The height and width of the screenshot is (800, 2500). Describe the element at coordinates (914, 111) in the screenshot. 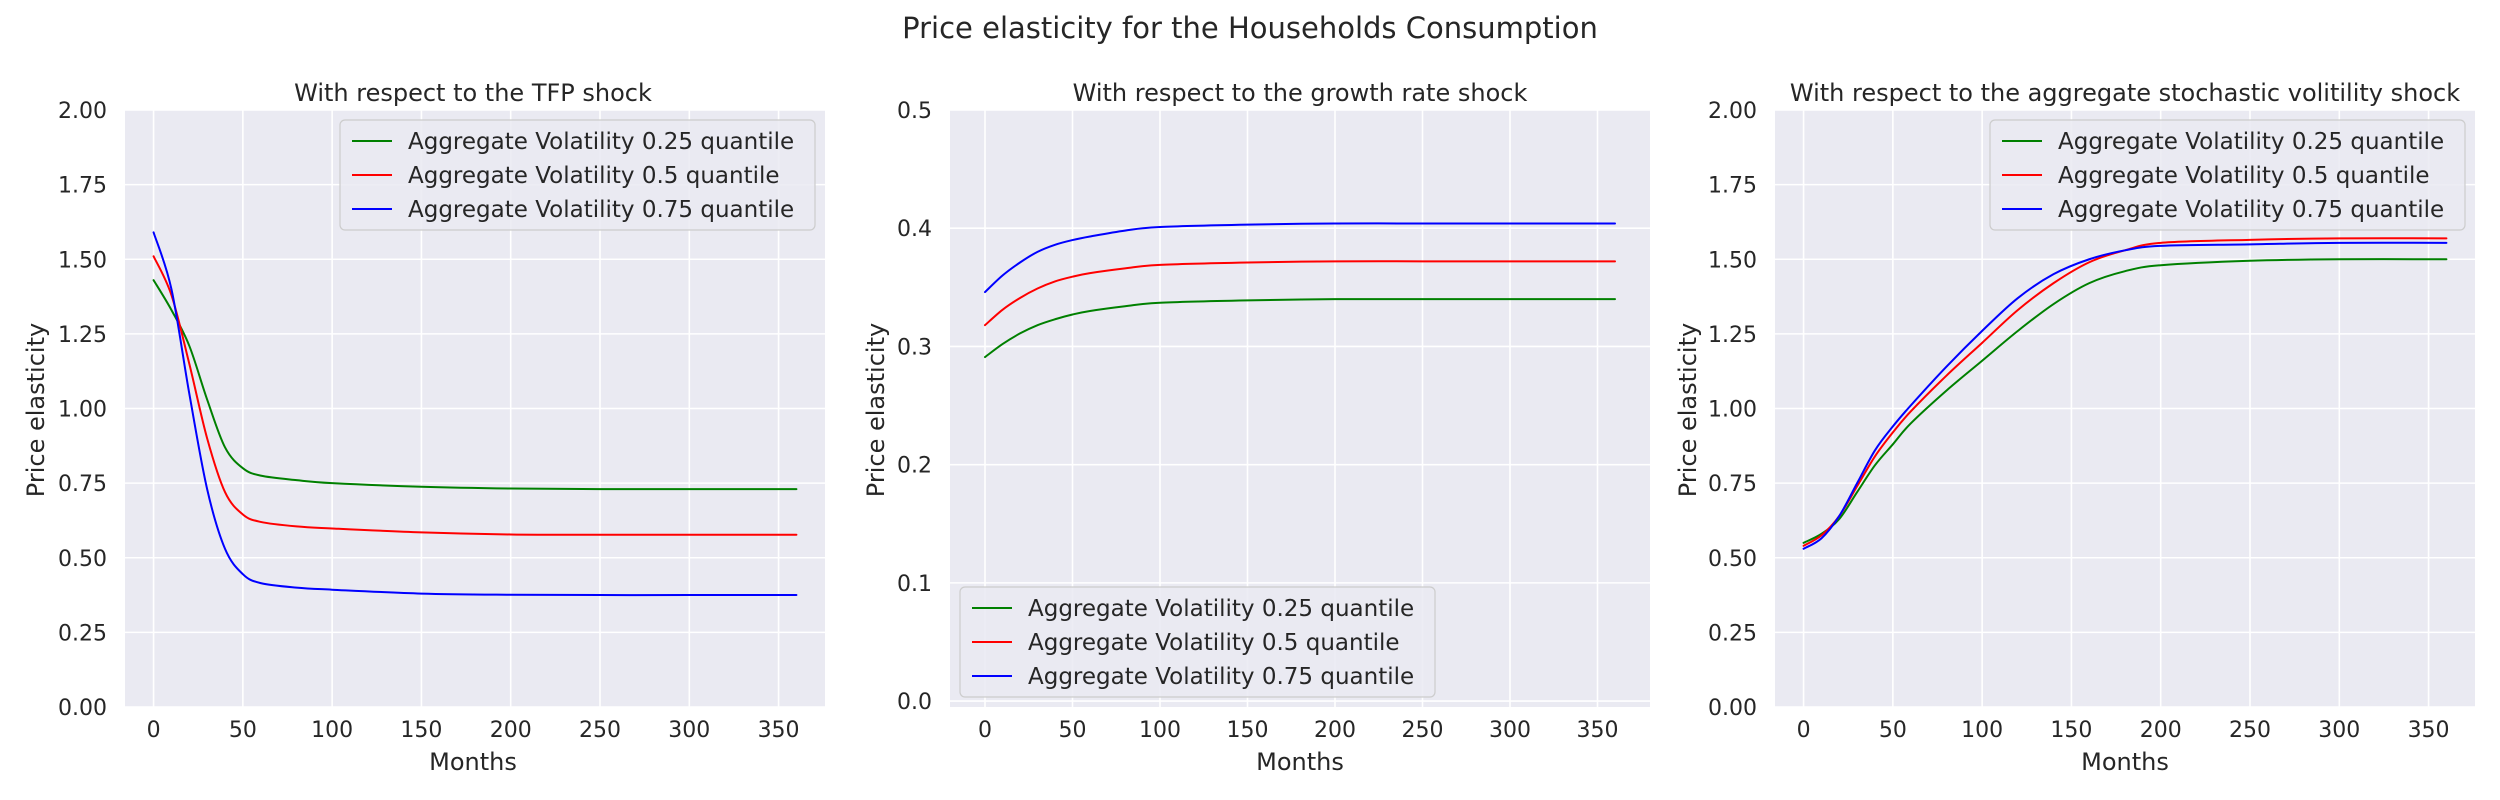

I see `y-tick-label: 0.5` at that location.